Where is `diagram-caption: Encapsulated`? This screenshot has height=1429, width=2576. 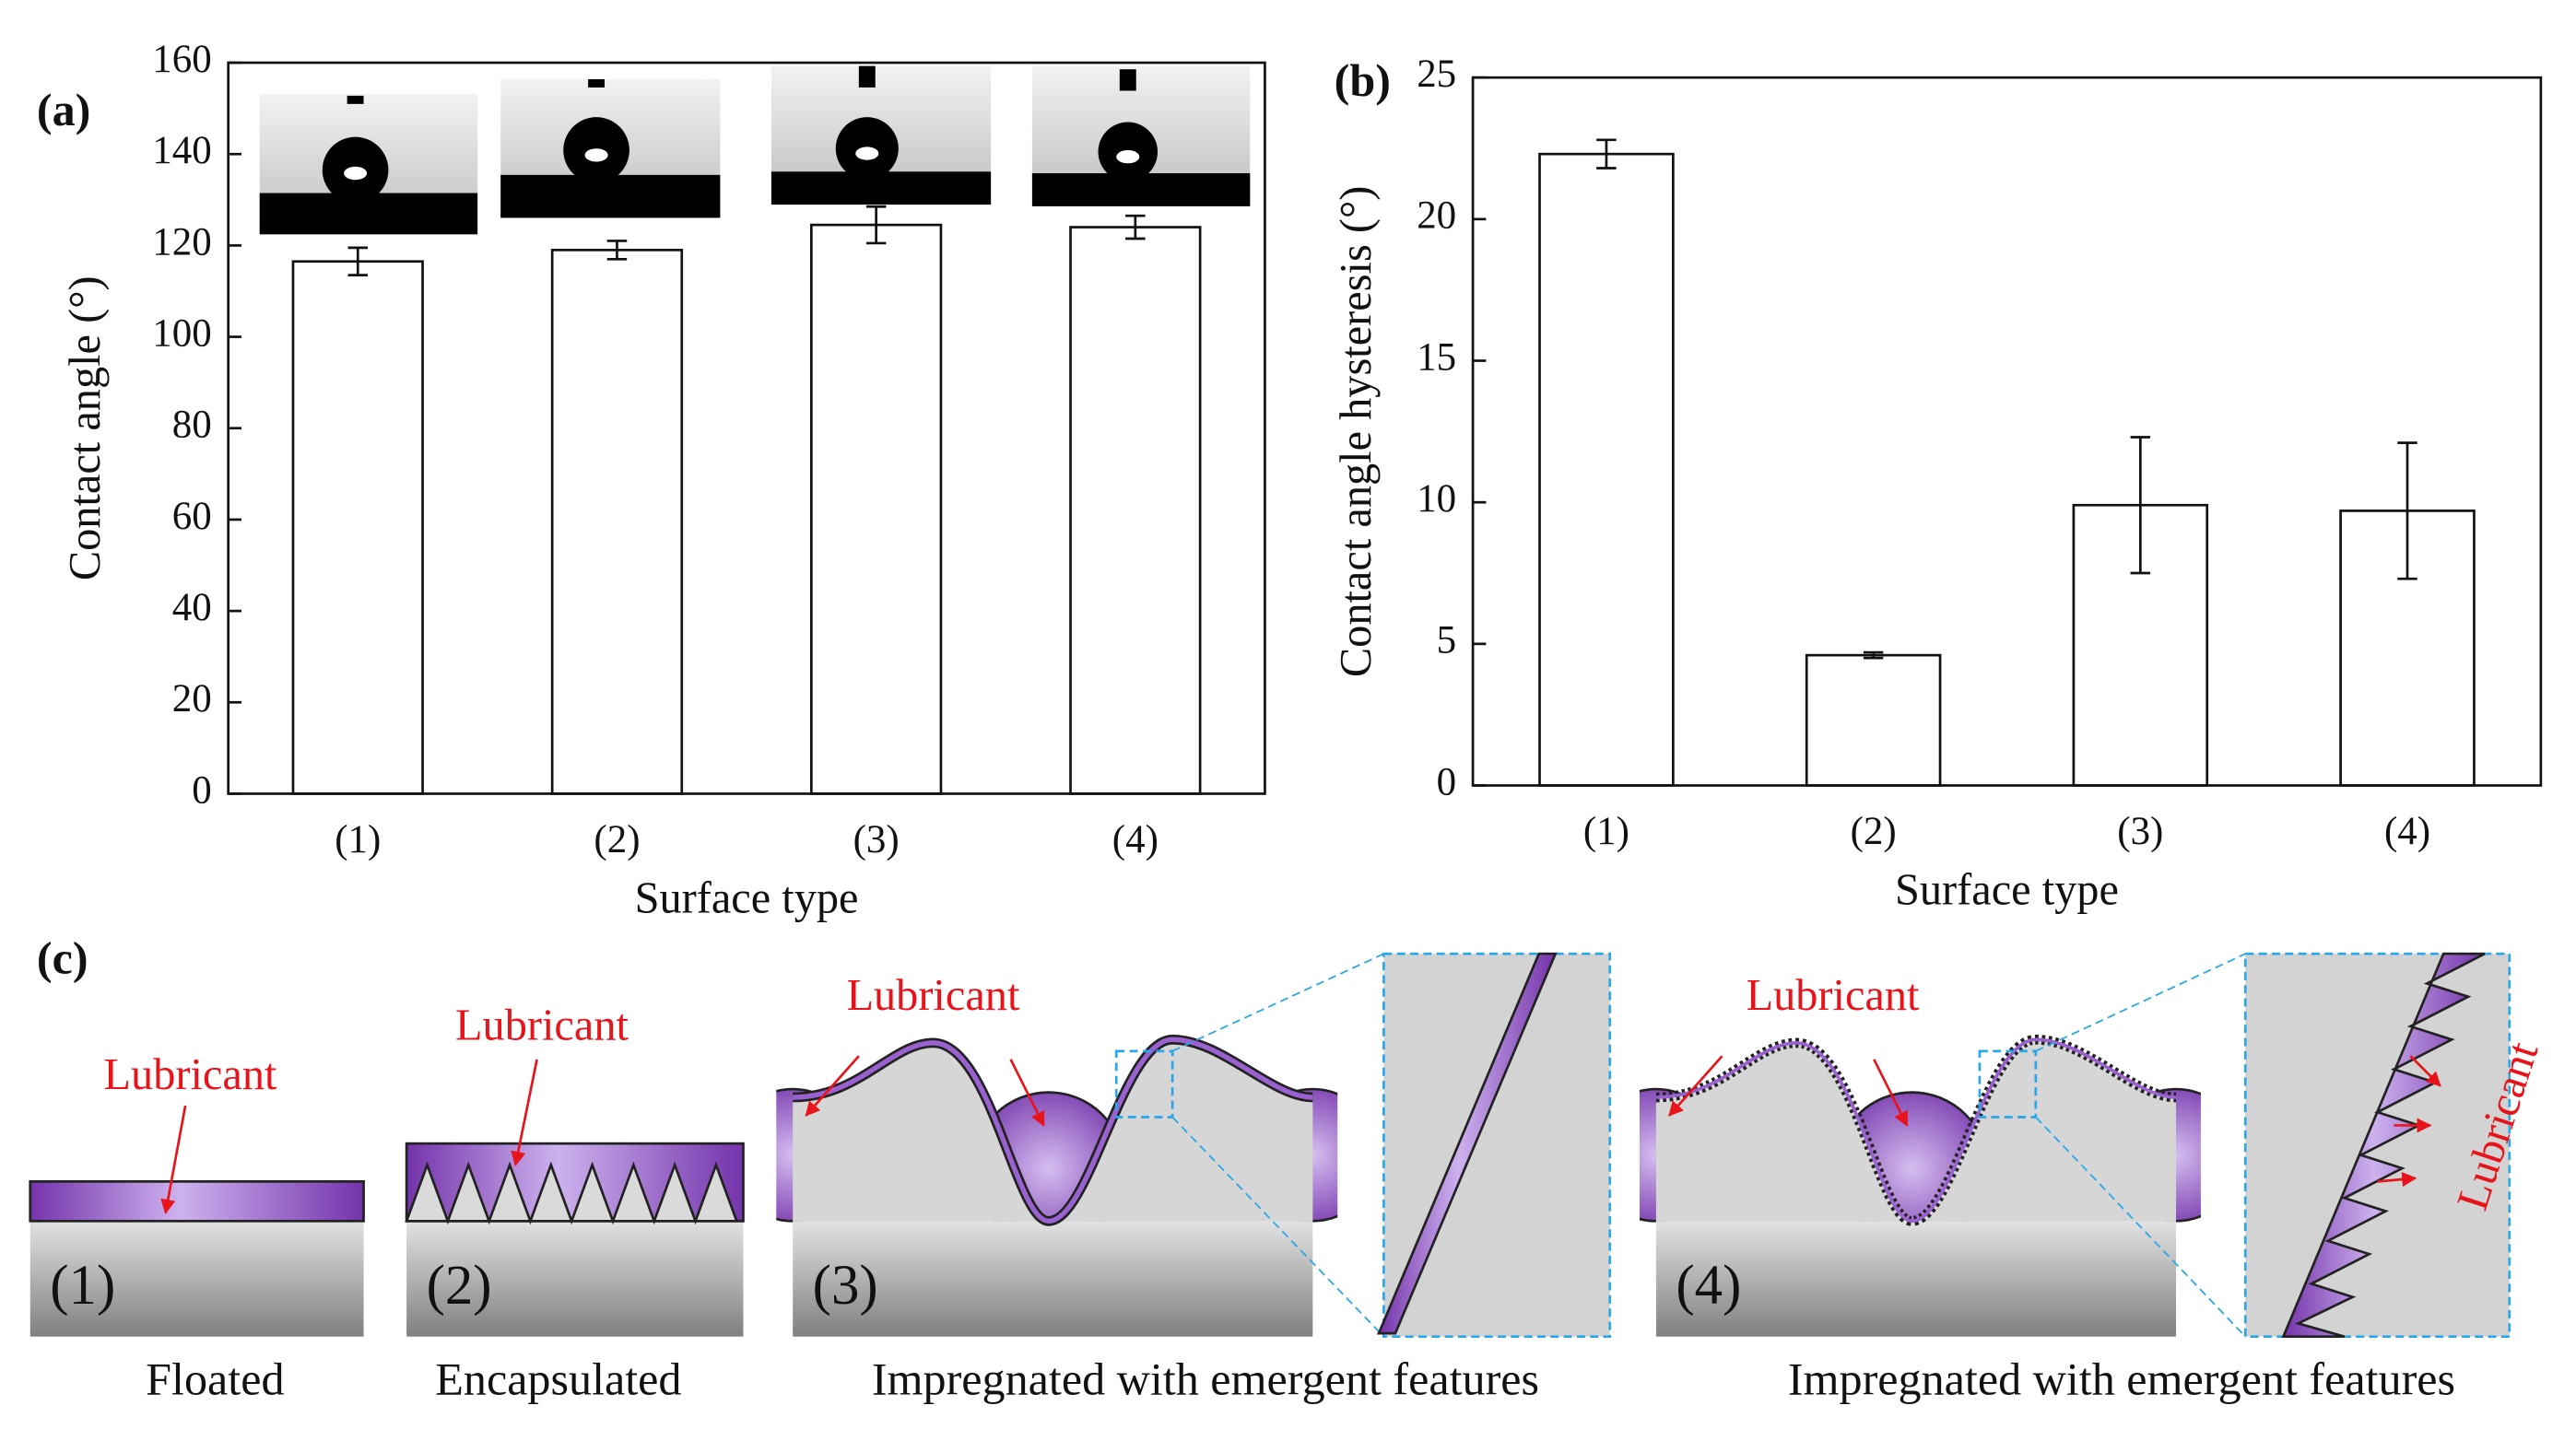 diagram-caption: Encapsulated is located at coordinates (558, 1378).